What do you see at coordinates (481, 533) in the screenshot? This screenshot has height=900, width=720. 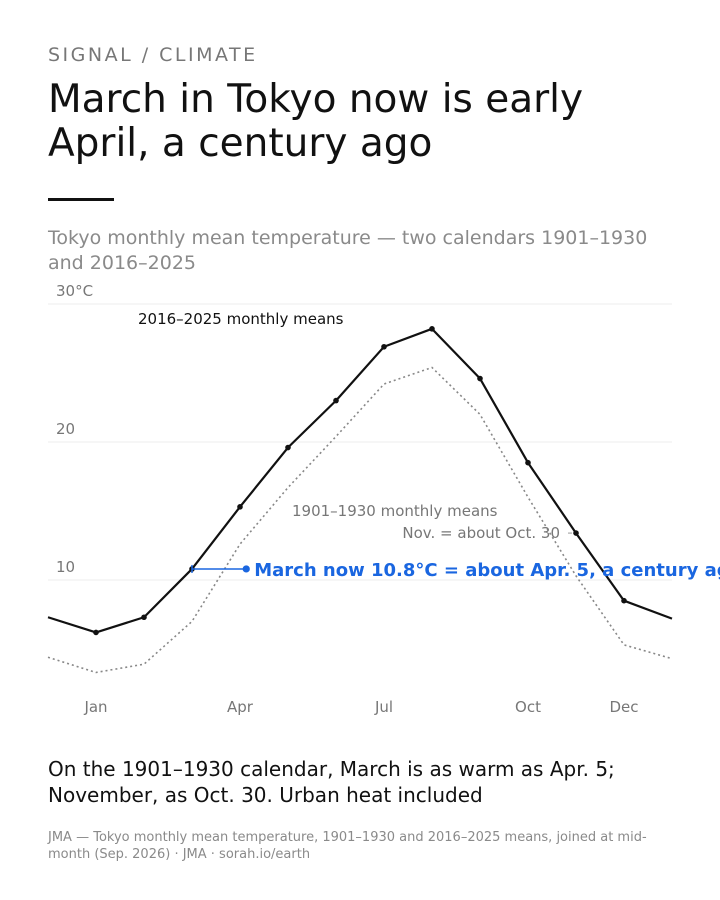 I see `november-annotation: Nov. = about Oct. 30` at bounding box center [481, 533].